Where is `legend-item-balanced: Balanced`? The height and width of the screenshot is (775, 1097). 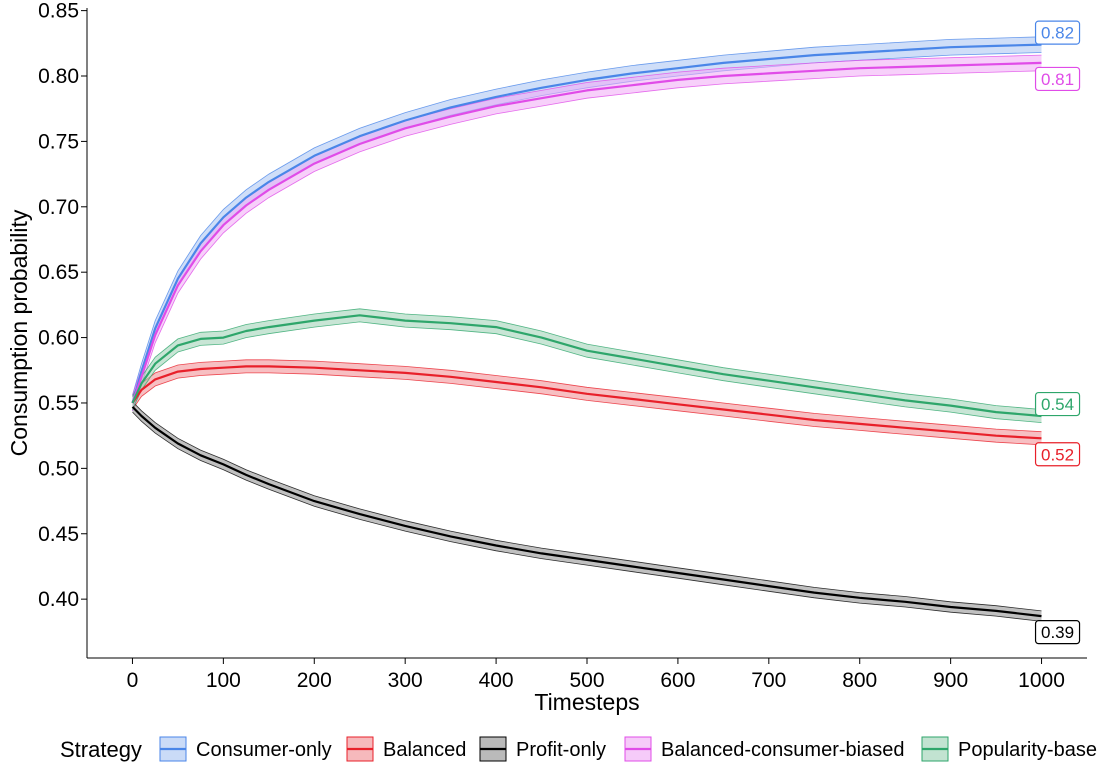
legend-item-balanced: Balanced is located at coordinates (406, 749).